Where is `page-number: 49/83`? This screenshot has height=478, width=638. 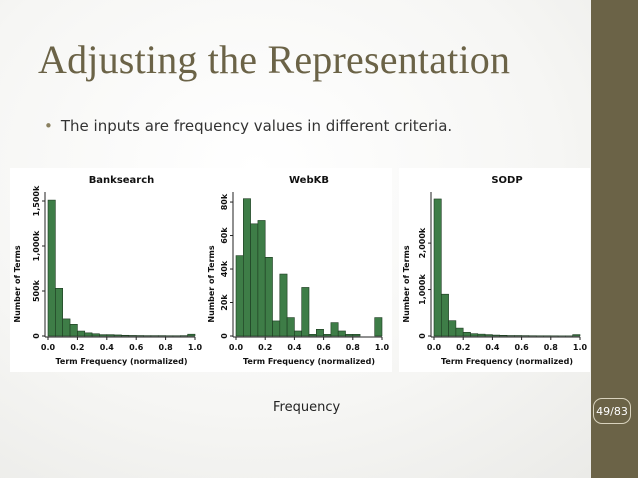
page-number: 49/83 is located at coordinates (612, 411).